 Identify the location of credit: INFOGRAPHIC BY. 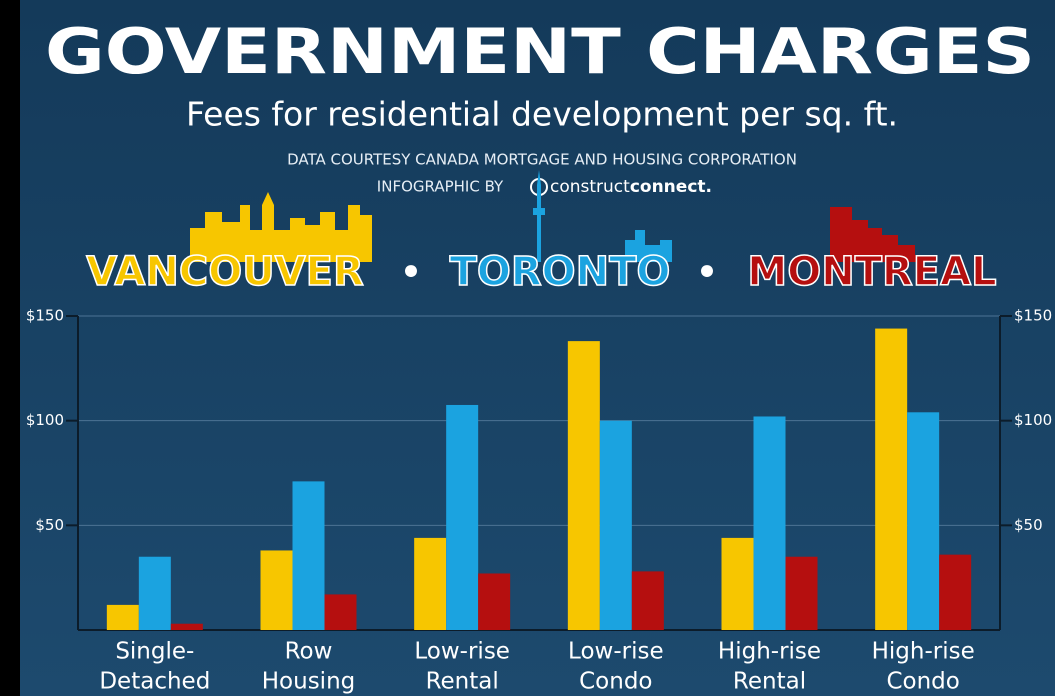
(440, 187).